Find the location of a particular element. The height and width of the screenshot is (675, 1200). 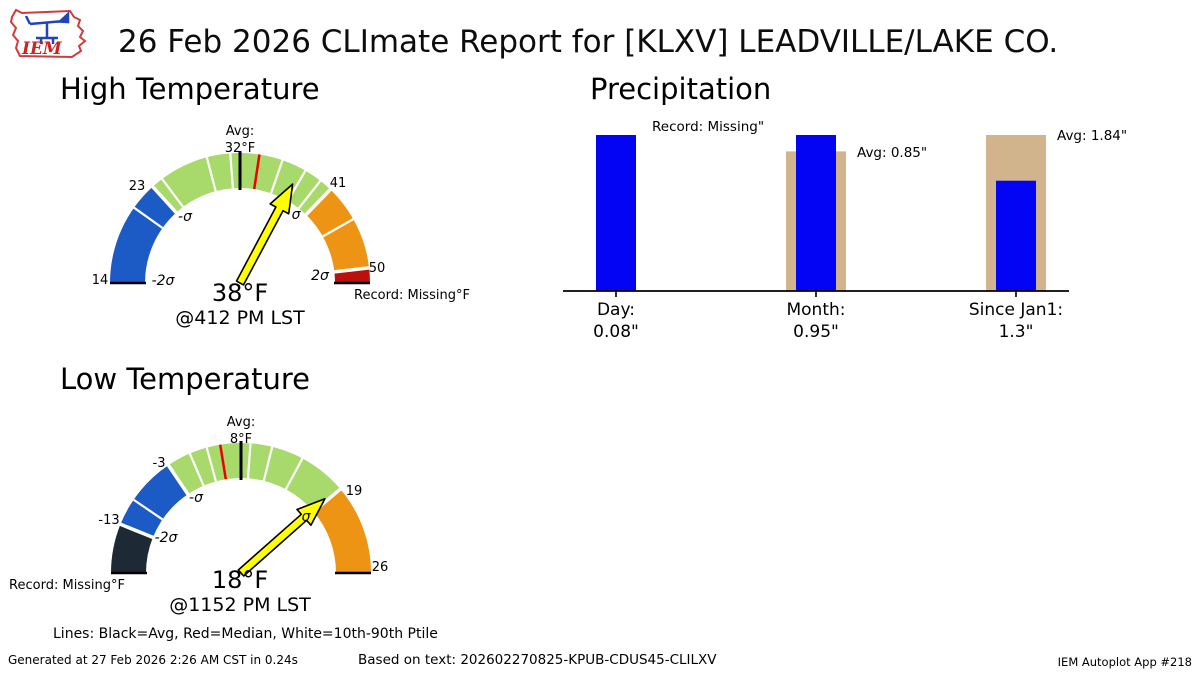

low-temperature-title: Low Temperature is located at coordinates (185, 379).